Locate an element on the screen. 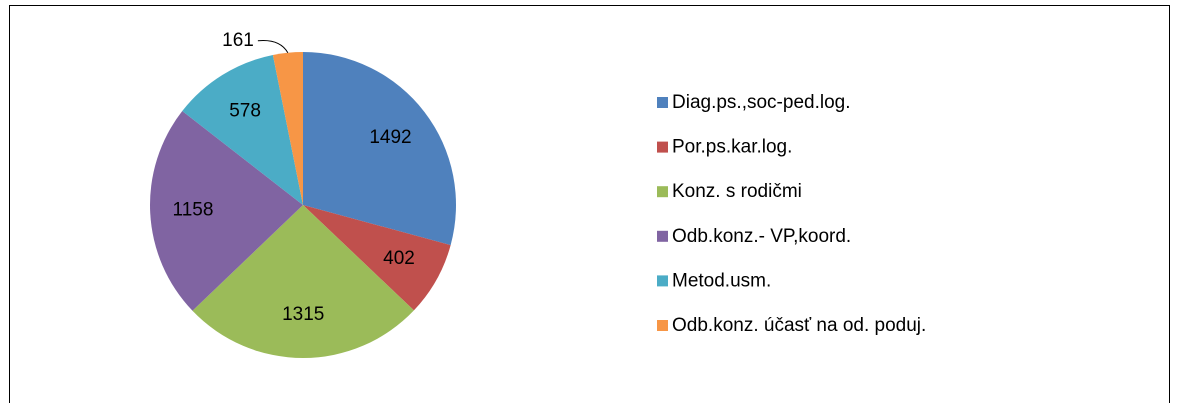  legend-label: Metod.usm. is located at coordinates (721, 280).